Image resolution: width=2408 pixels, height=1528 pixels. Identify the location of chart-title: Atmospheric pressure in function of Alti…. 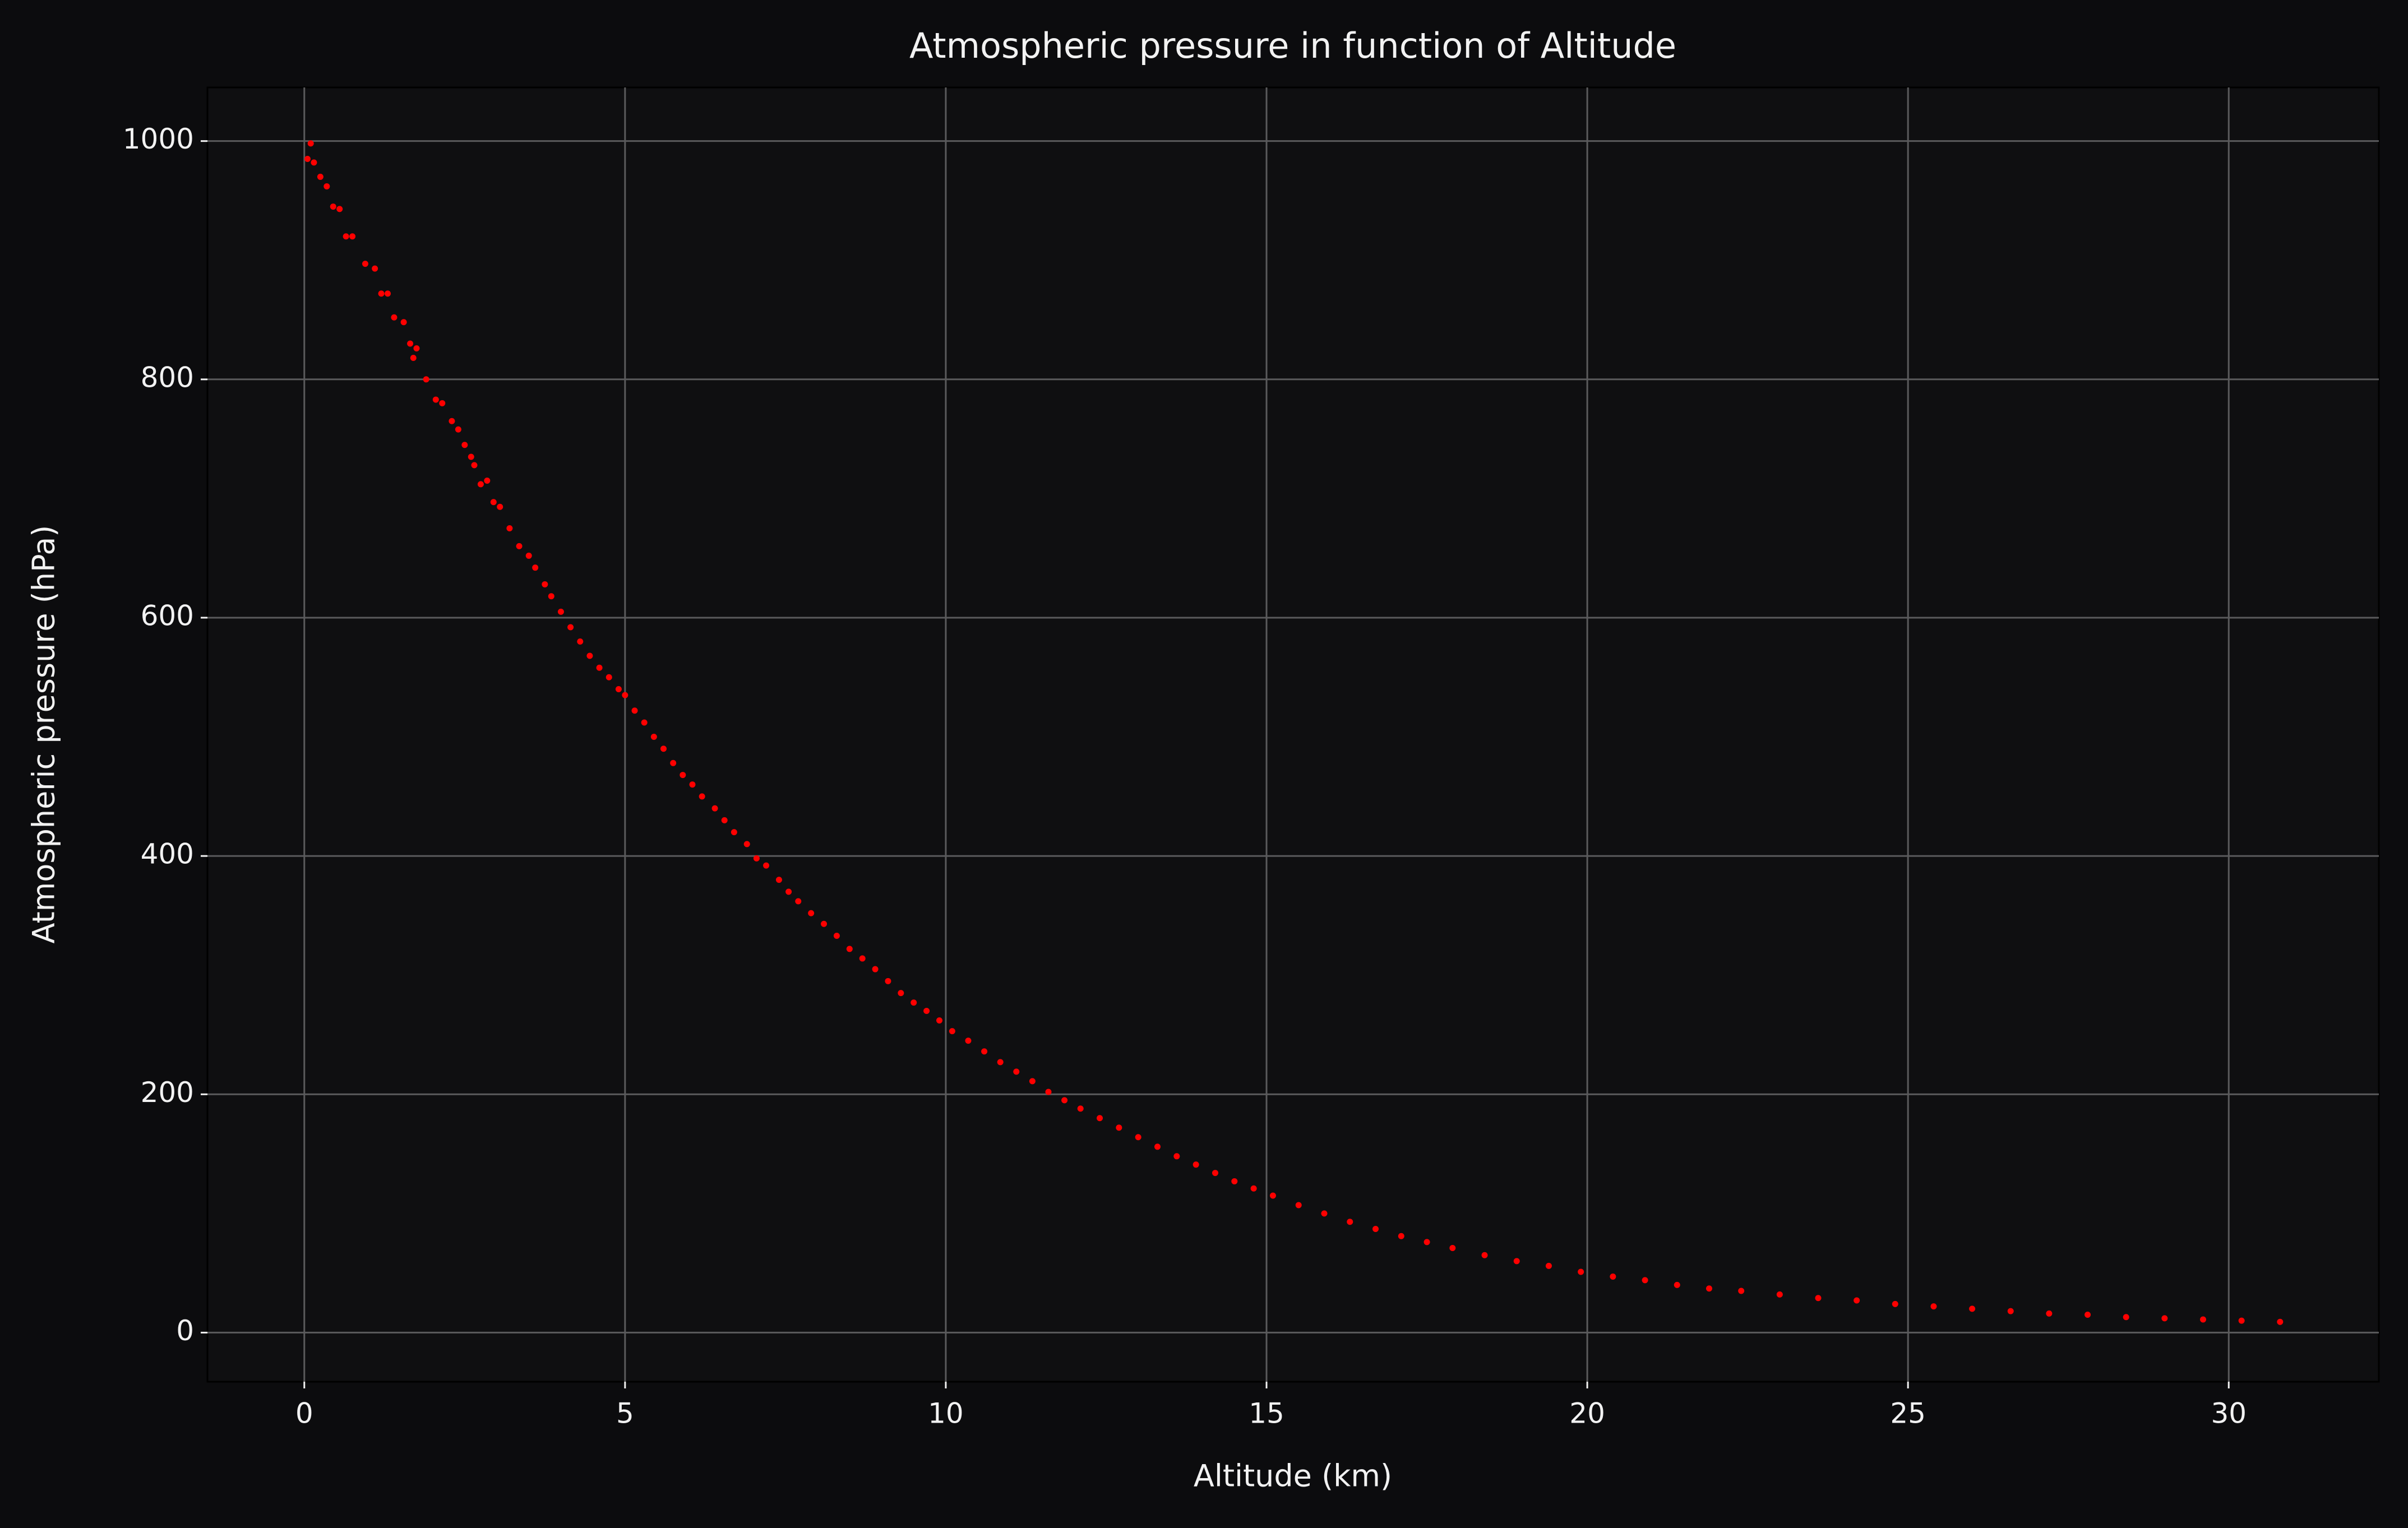
(1292, 46).